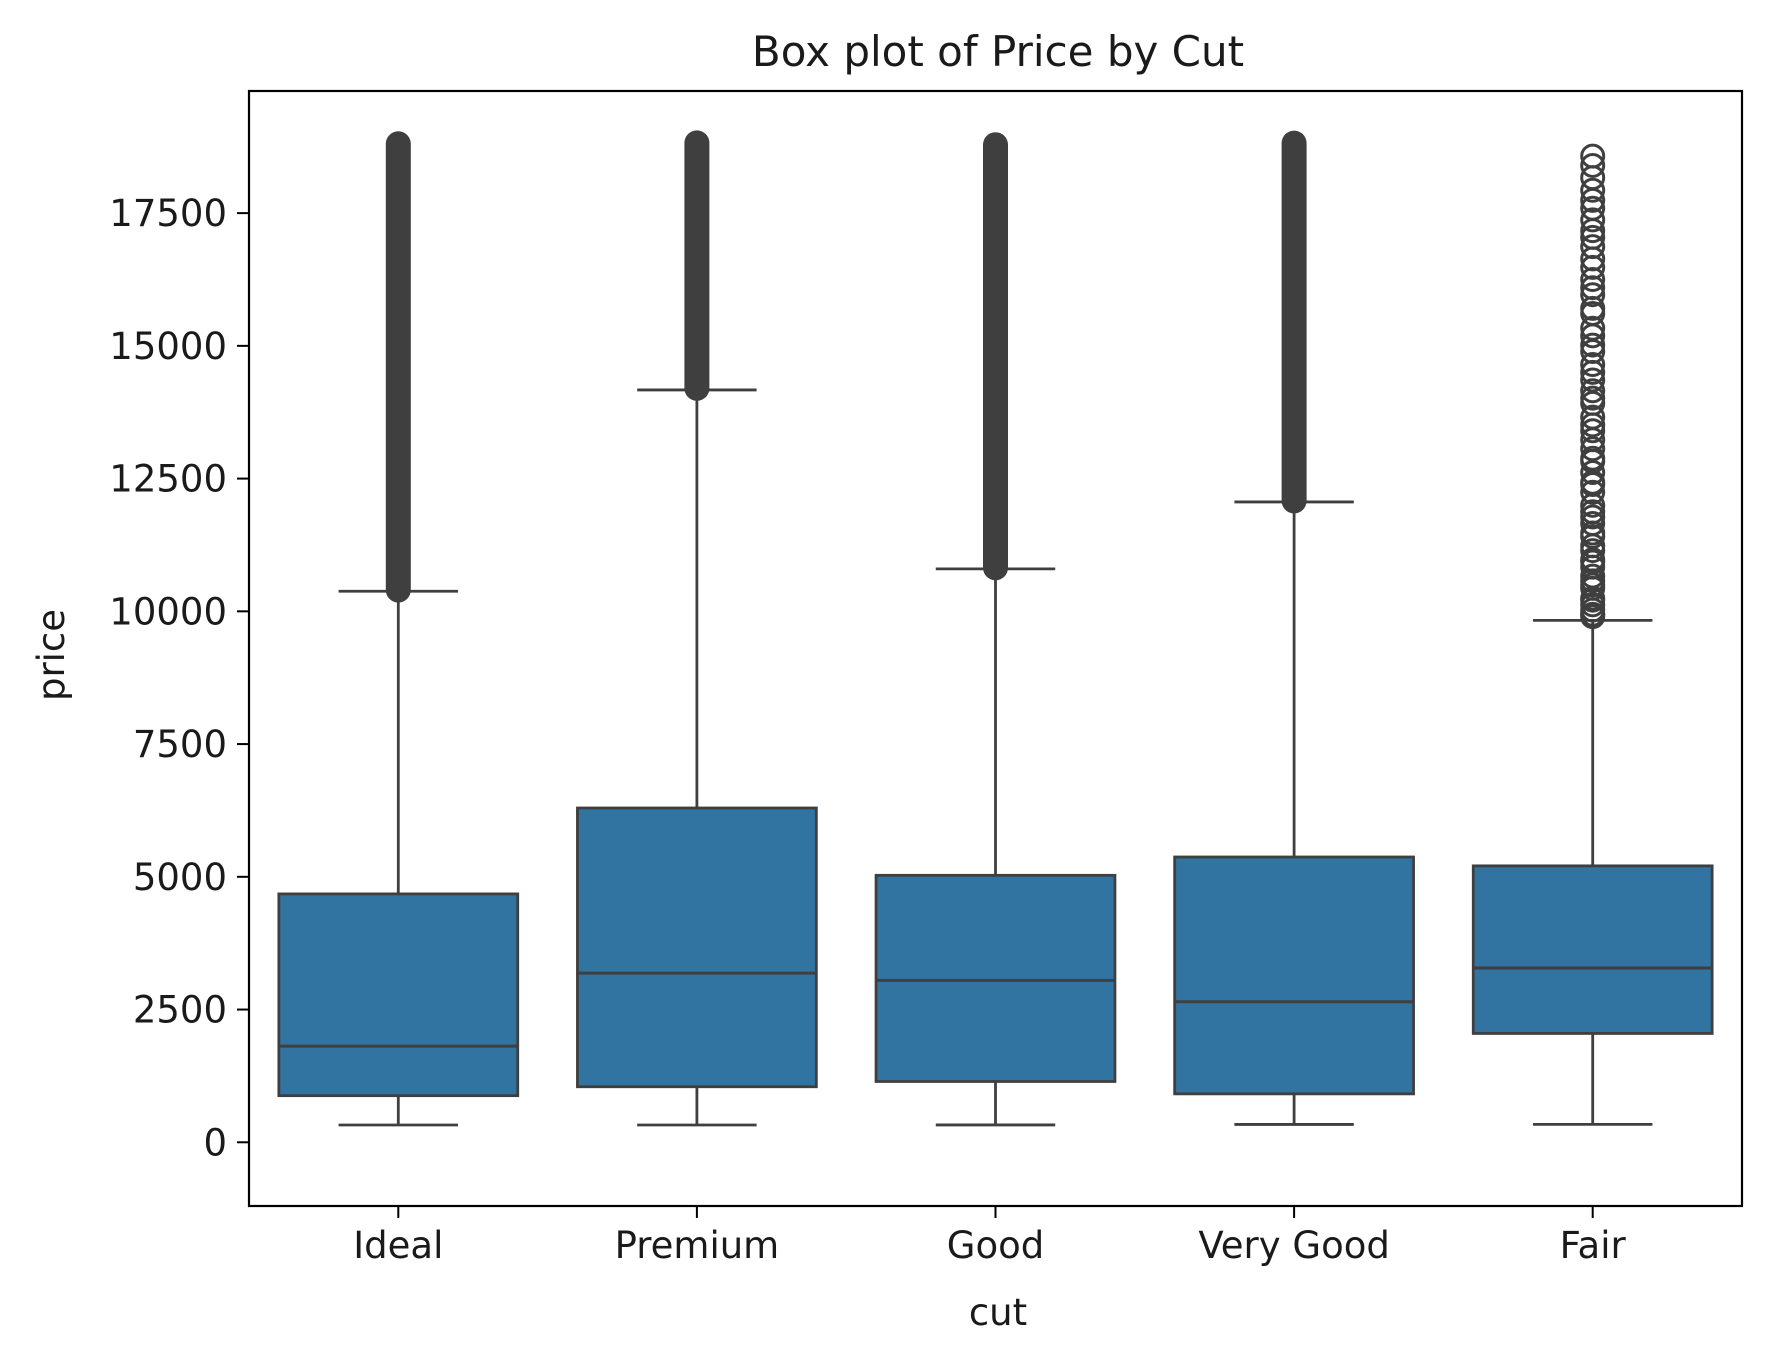 This screenshot has width=1766, height=1357. I want to click on y-axis-title: price, so click(51, 655).